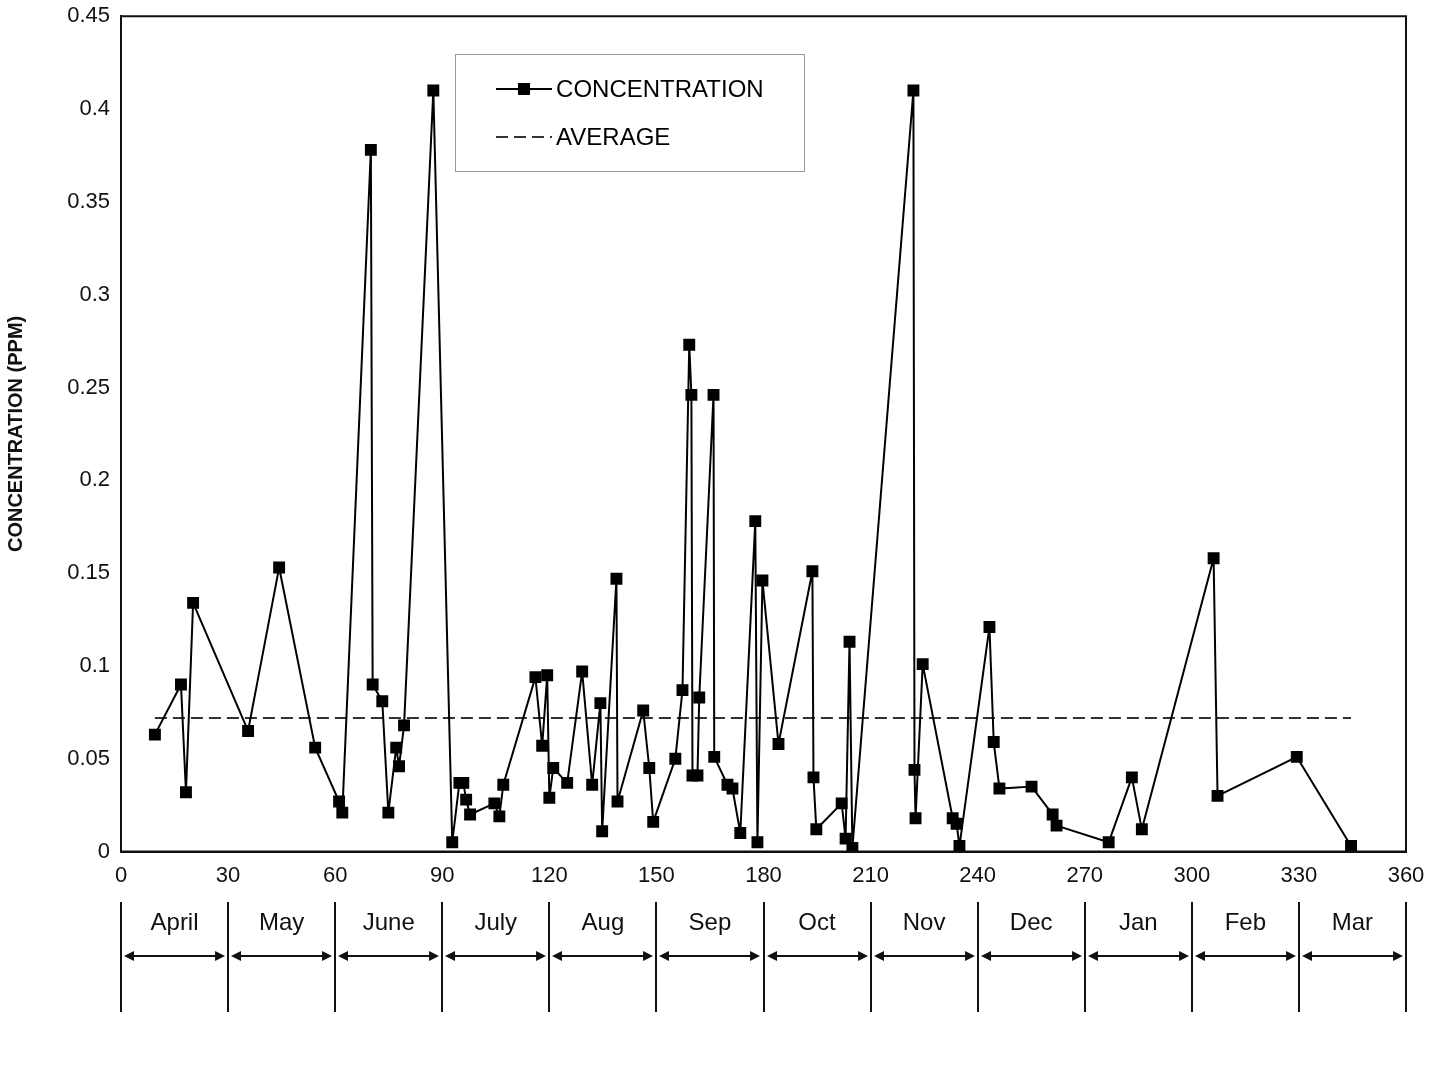 This screenshot has height=1082, width=1436. I want to click on x-tick-label: 330, so click(1299, 874).